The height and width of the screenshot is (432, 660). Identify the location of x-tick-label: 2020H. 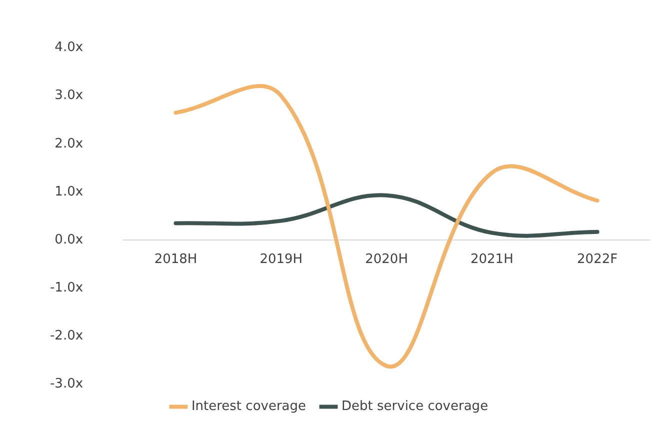
(386, 260).